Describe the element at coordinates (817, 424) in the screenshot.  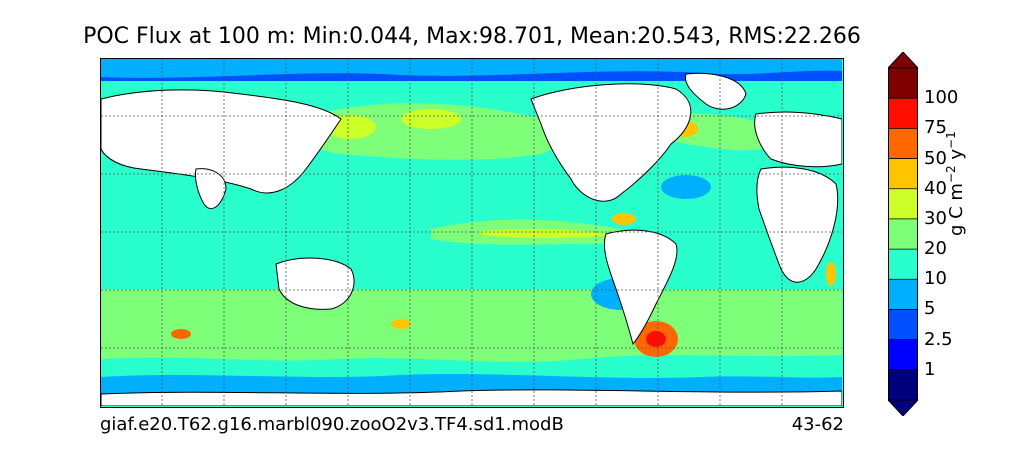
I see `year-range: 43-62` at that location.